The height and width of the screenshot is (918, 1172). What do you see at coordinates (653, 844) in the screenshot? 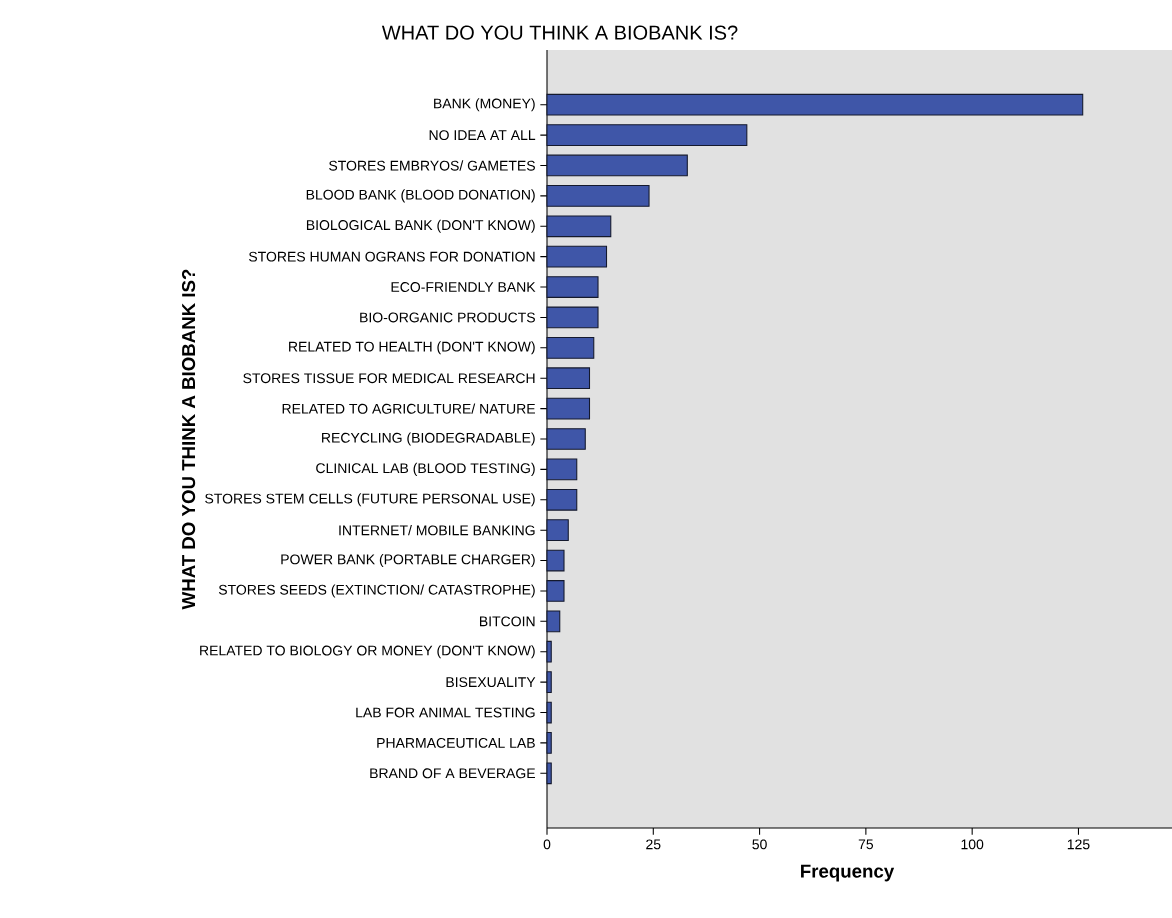
I see `x-tick-label: 25` at bounding box center [653, 844].